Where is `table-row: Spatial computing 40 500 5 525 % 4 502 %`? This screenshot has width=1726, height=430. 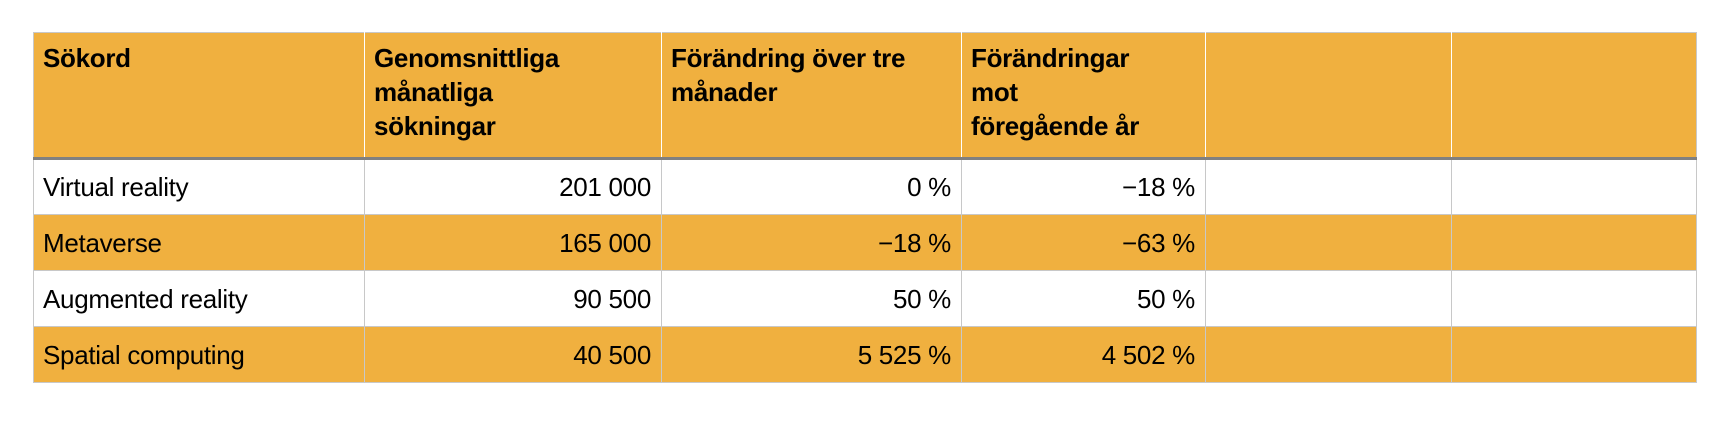
table-row: Spatial computing 40 500 5 525 % 4 502 % is located at coordinates (865, 354).